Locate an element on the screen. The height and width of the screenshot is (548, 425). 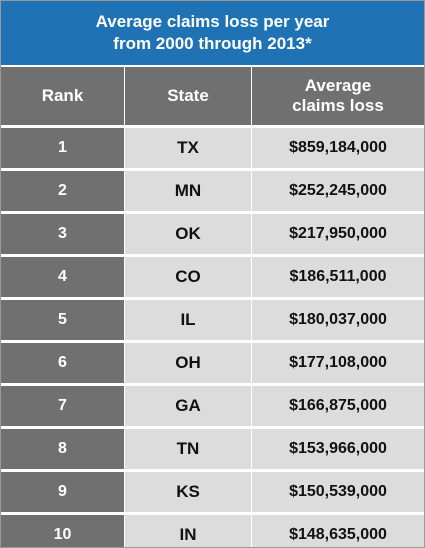
state-cell: TN is located at coordinates (188, 449).